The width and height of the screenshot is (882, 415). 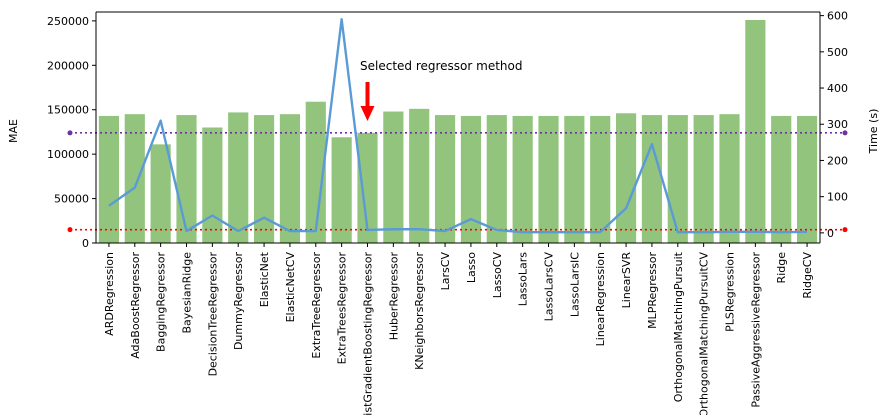 I want to click on x-tick-label-Lasso: Lasso, so click(x=471, y=267).